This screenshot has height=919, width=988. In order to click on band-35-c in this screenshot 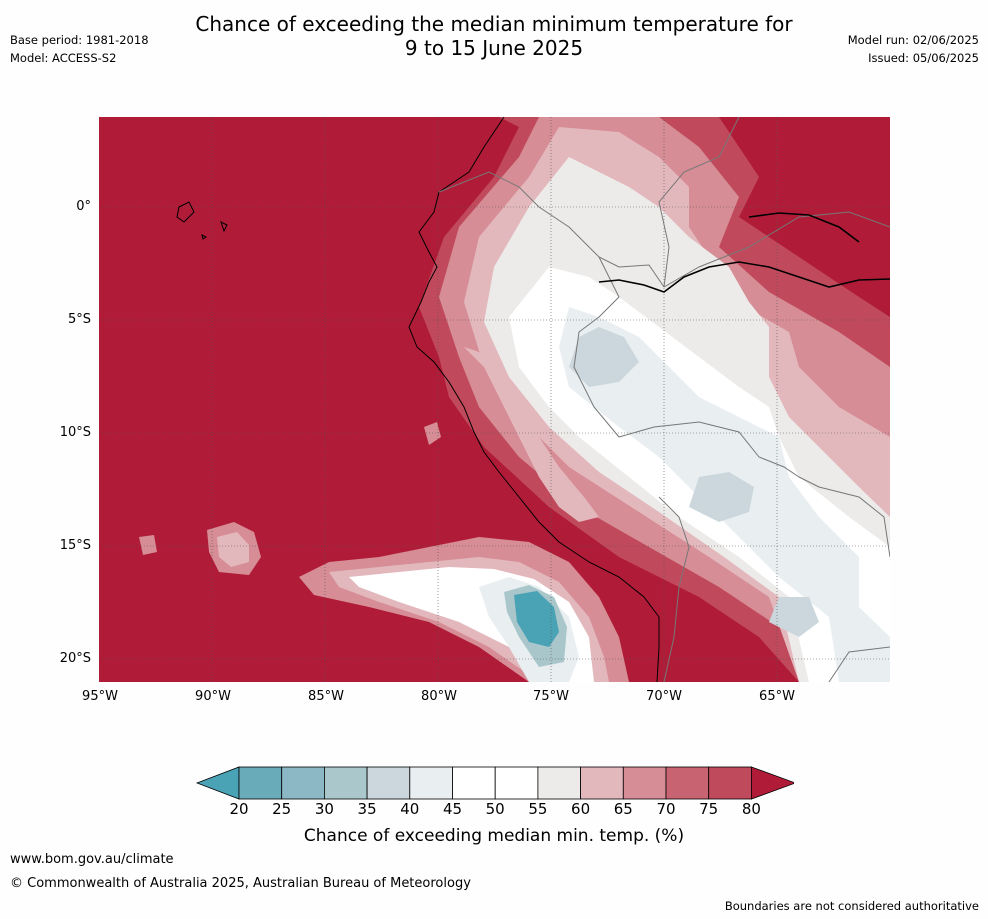, I will do `click(794, 617)`.